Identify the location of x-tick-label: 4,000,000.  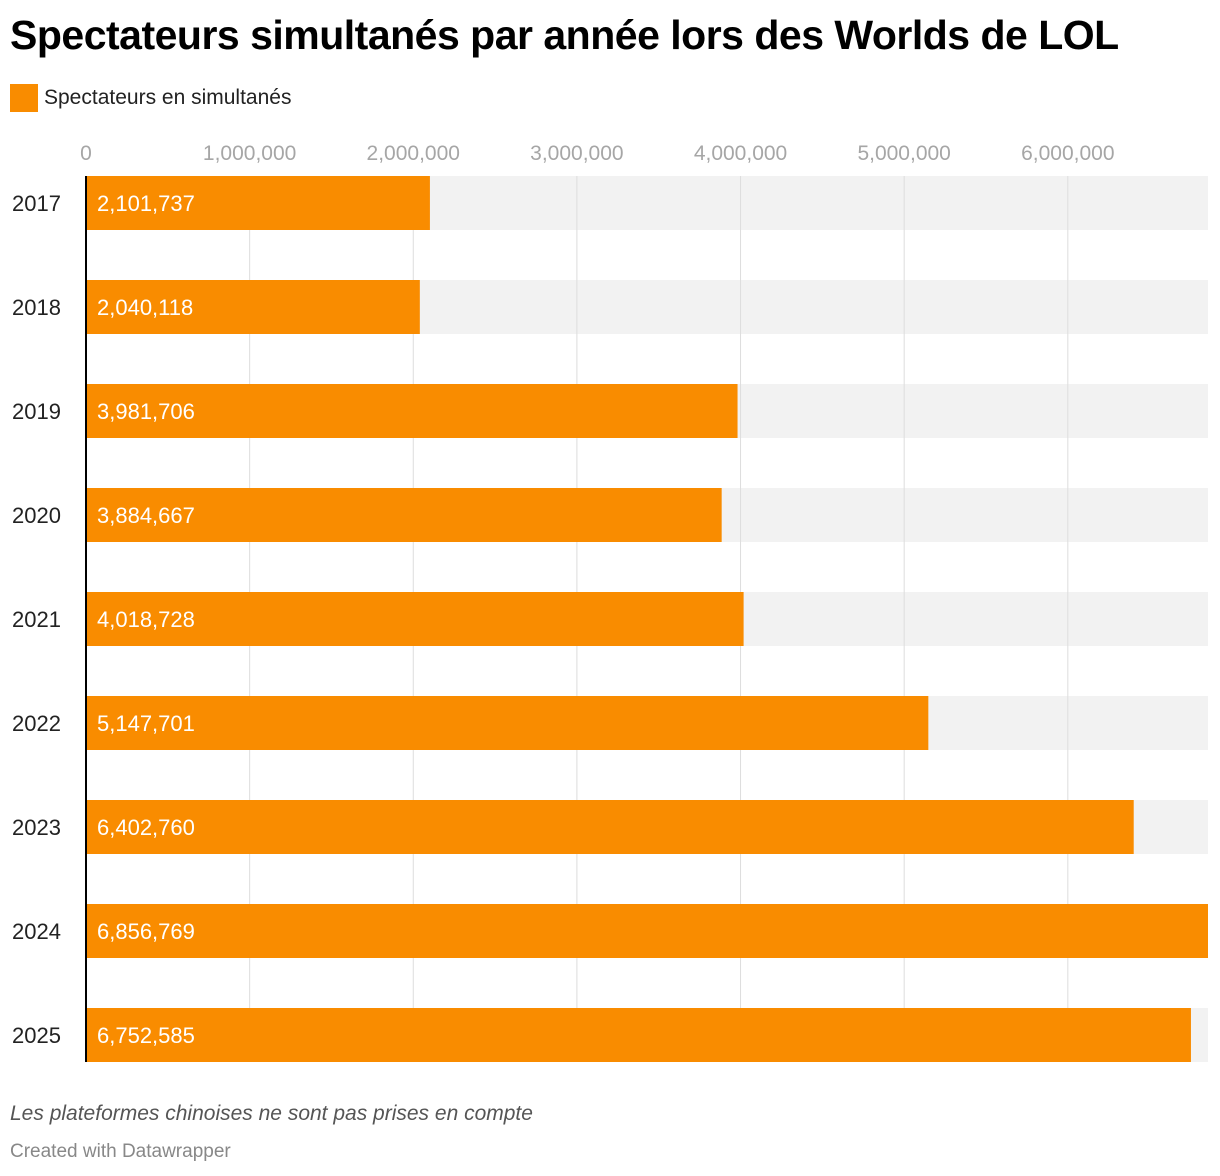
(740, 153).